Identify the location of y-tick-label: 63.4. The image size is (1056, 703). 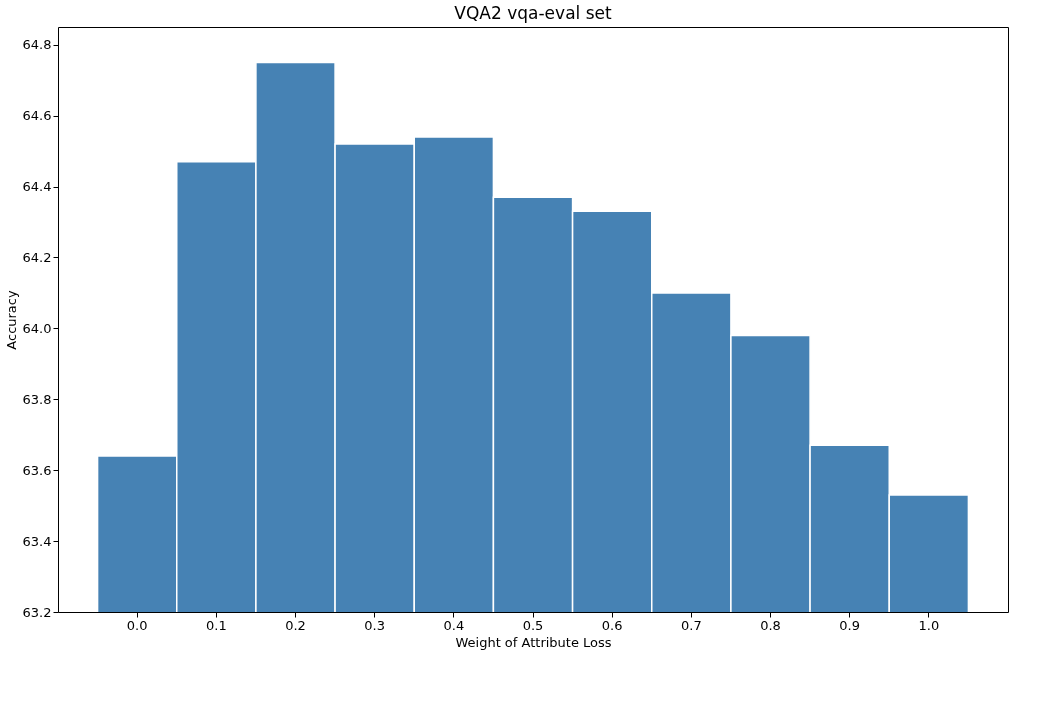
(37, 541).